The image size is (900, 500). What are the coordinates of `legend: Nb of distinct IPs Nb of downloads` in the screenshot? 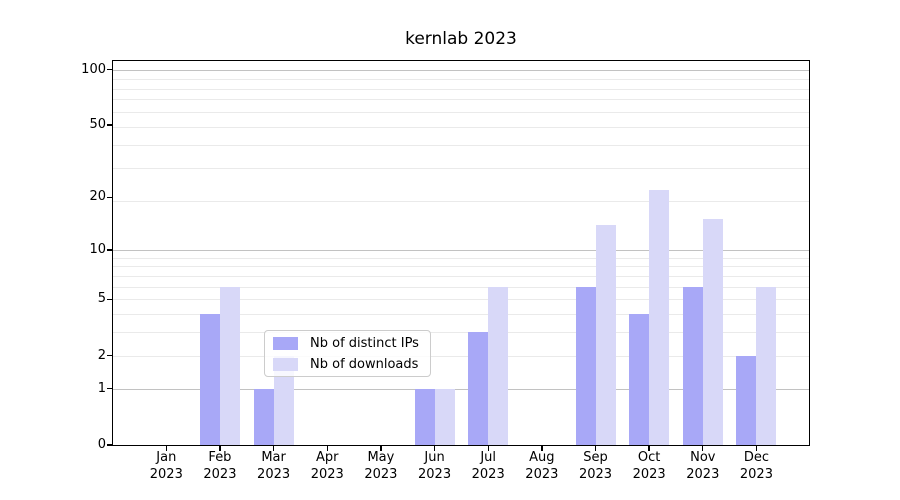 It's located at (347, 353).